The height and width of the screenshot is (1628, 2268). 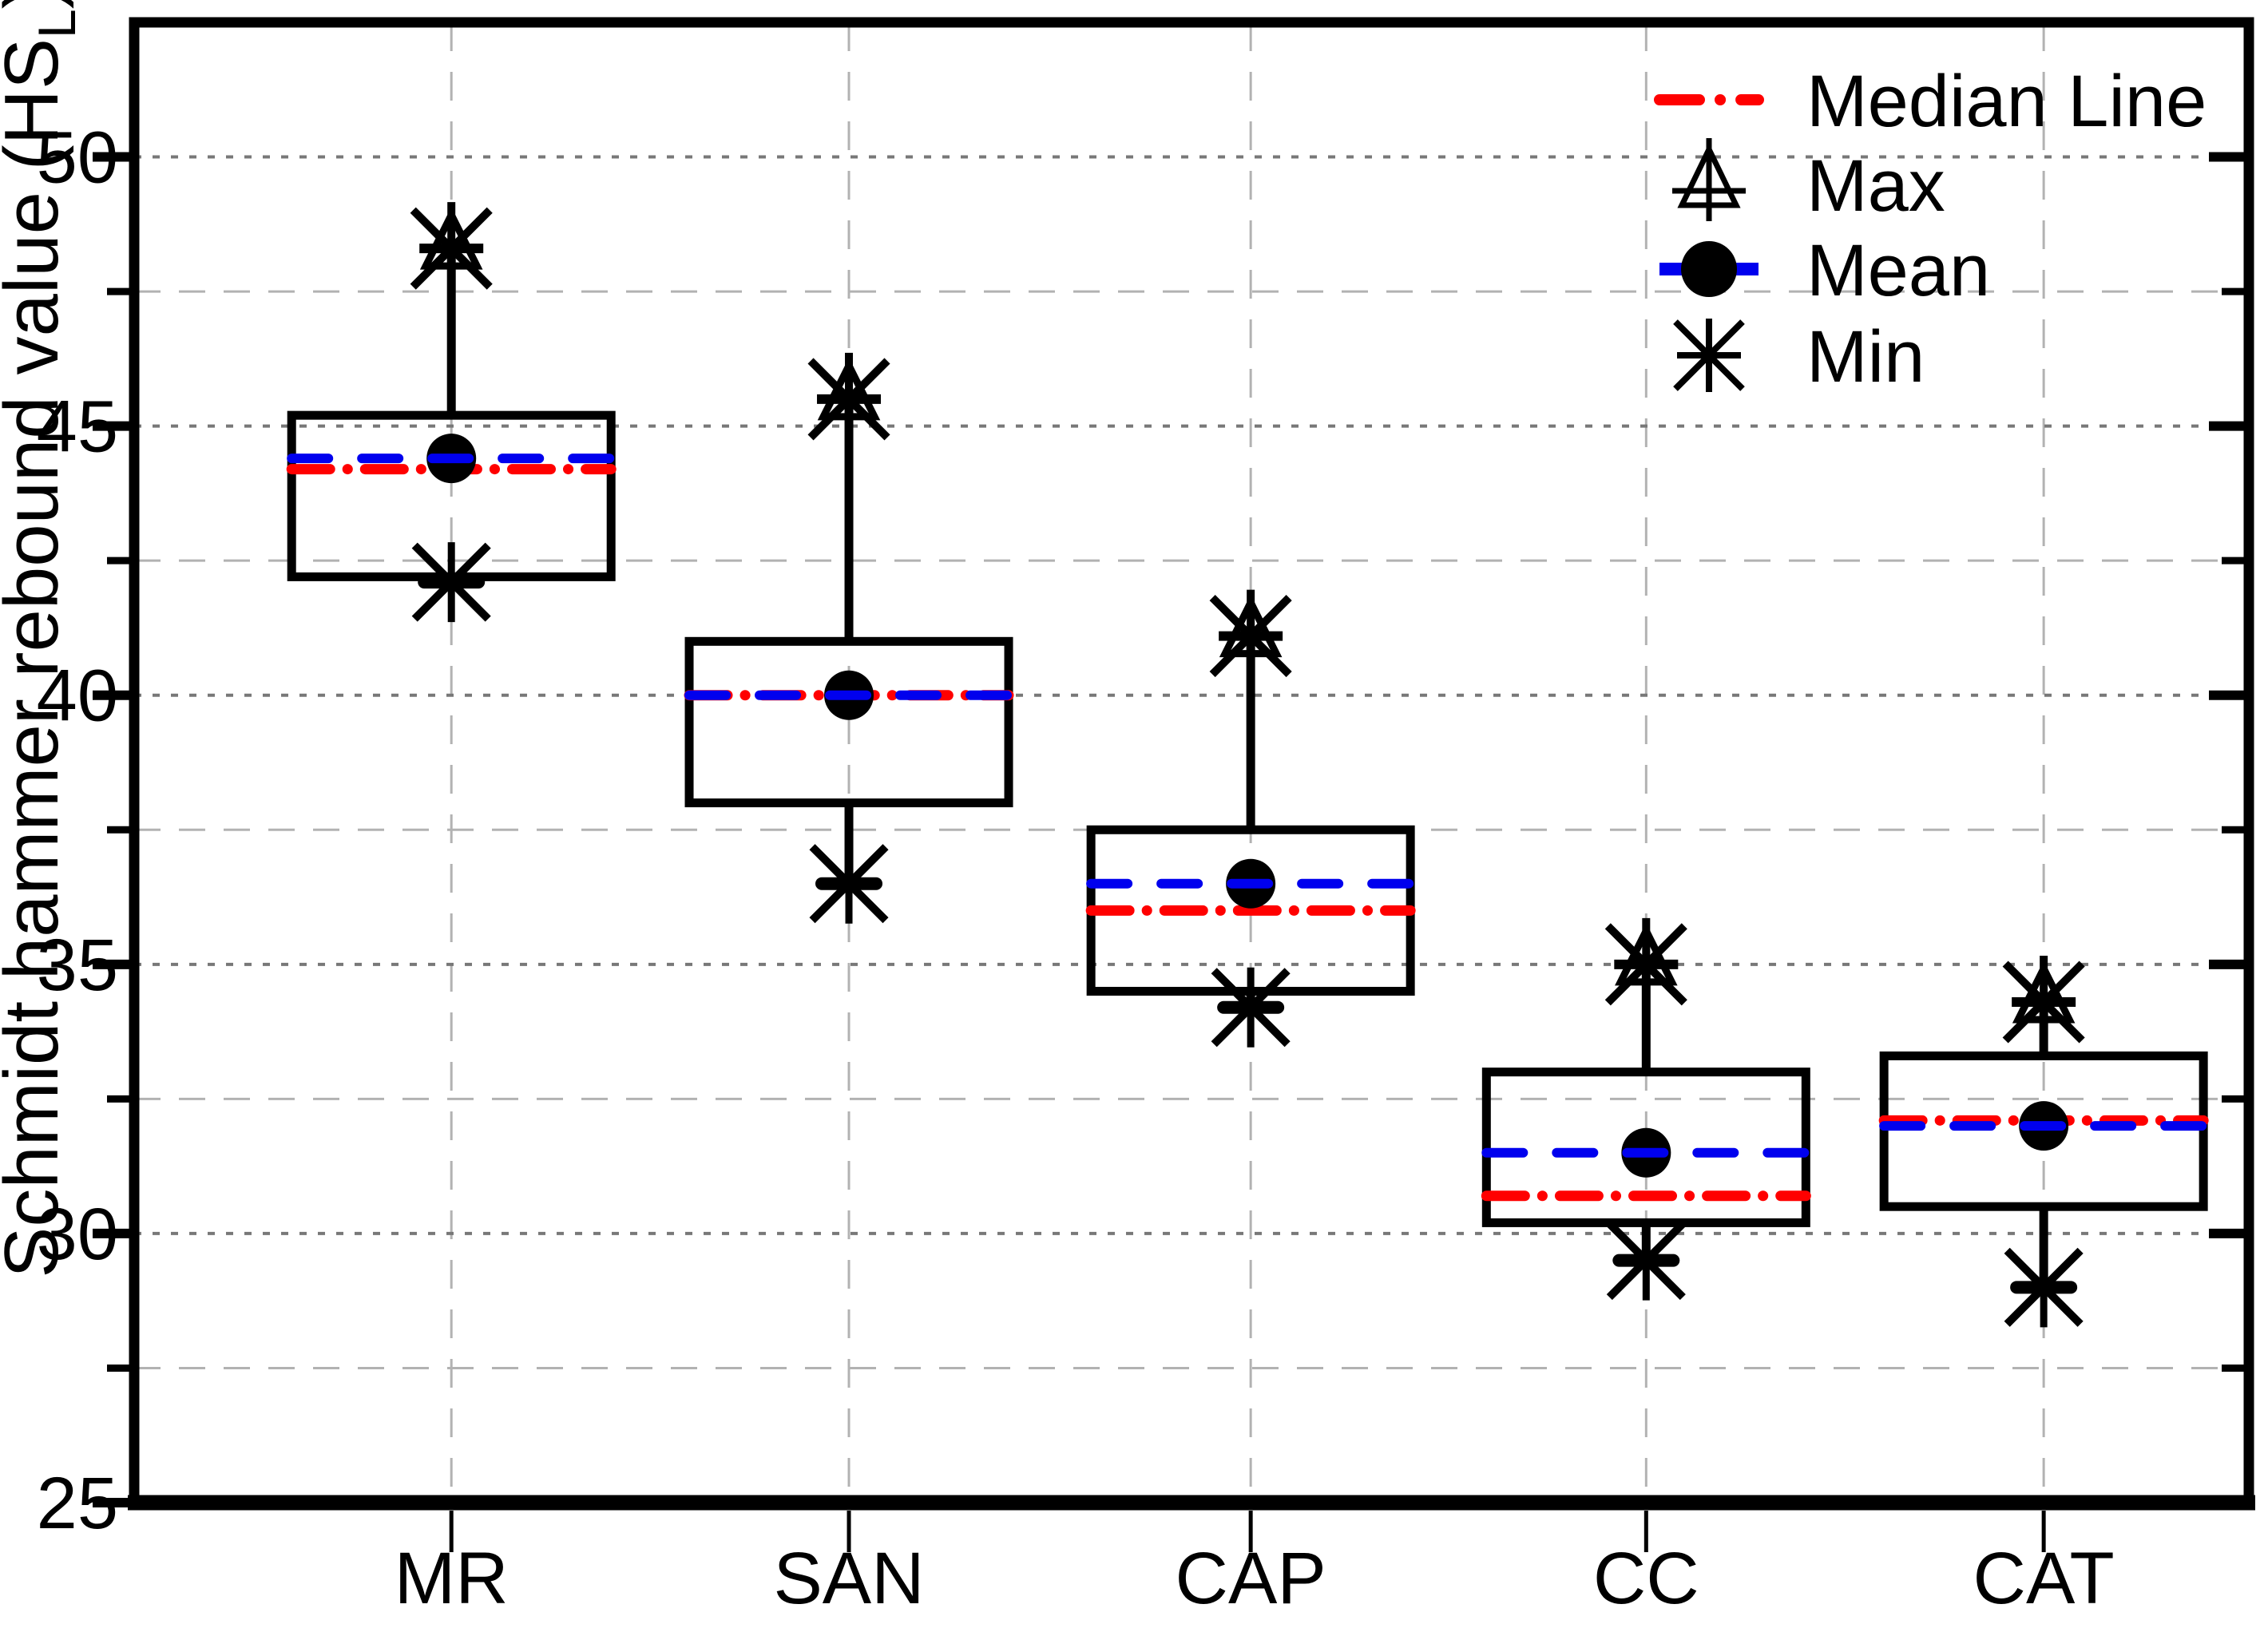 I want to click on min-marker-SAN, so click(x=849, y=884).